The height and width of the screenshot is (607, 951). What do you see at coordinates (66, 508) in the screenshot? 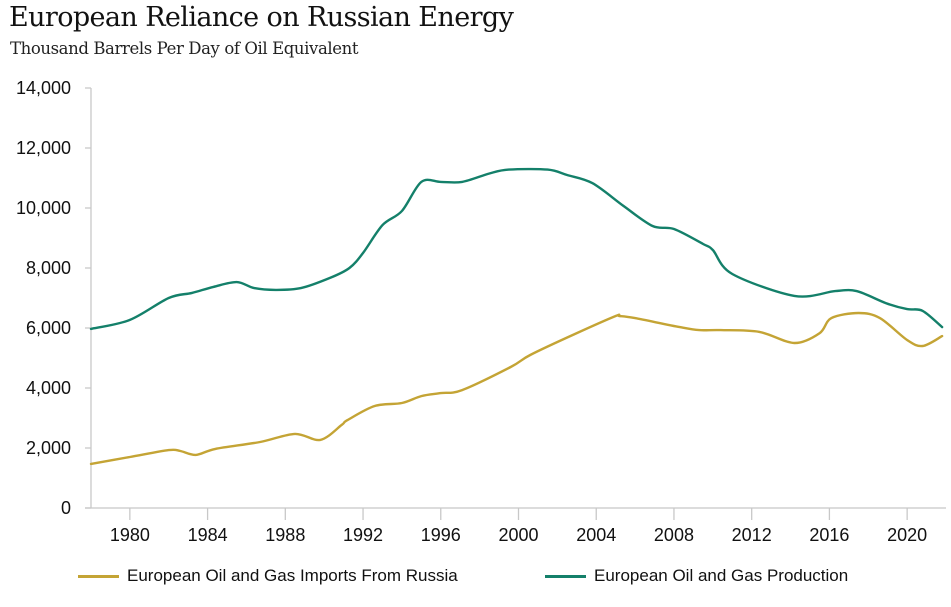
I see `y-tick-label: 0` at bounding box center [66, 508].